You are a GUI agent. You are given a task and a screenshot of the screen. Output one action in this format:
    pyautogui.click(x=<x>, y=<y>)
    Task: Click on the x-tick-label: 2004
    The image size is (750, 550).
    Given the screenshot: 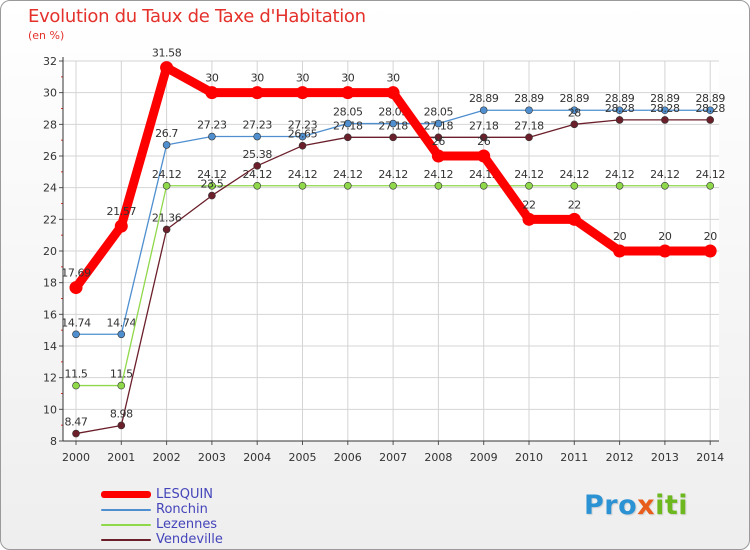 What is the action you would take?
    pyautogui.click(x=257, y=457)
    